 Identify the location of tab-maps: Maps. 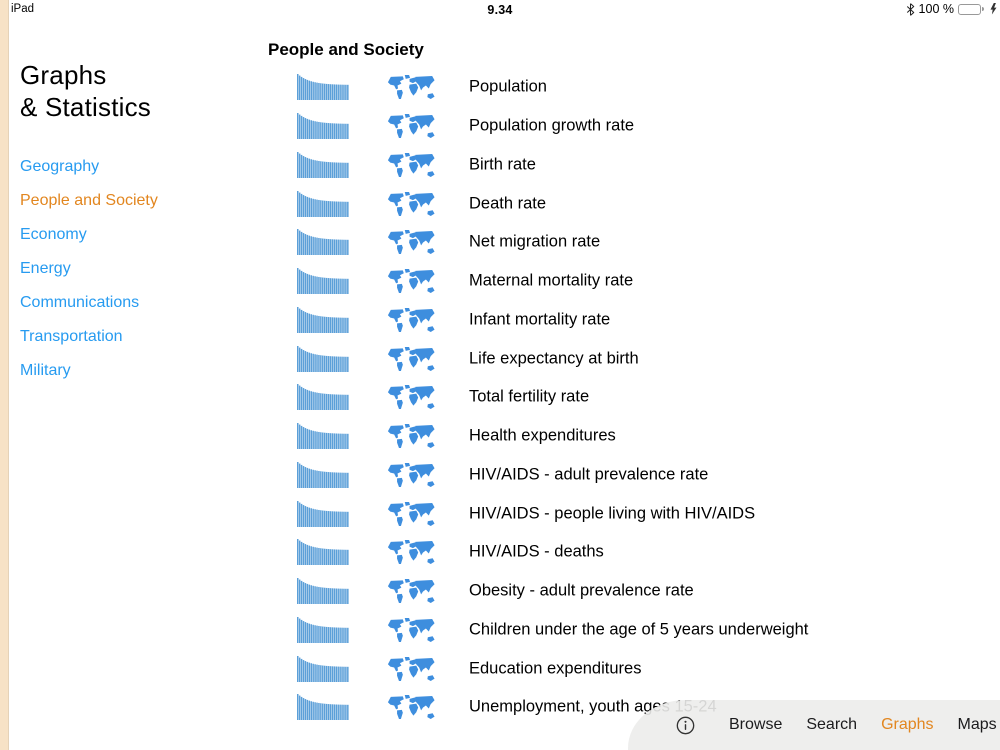
(977, 724).